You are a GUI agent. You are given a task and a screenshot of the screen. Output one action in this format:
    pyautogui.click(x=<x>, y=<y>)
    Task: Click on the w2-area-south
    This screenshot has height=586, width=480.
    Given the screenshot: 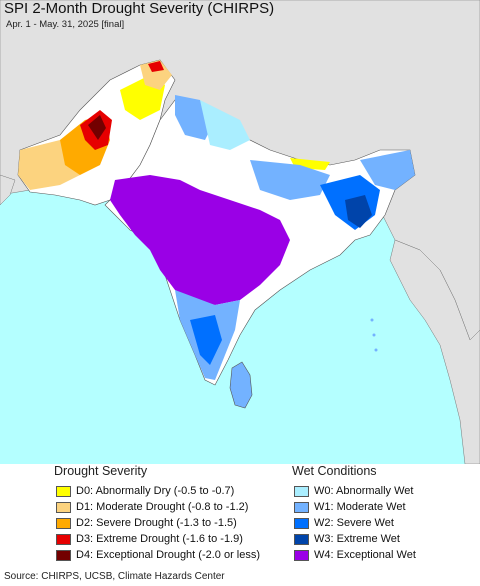 What is the action you would take?
    pyautogui.click(x=206, y=340)
    